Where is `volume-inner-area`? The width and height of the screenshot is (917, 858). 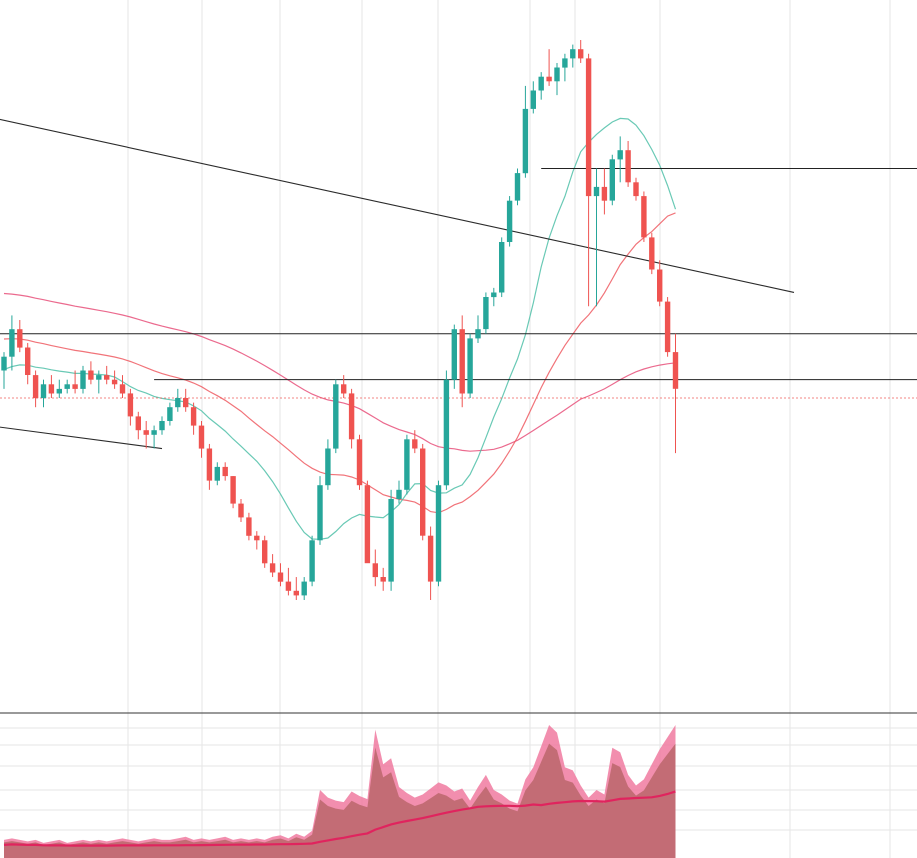 volume-inner-area is located at coordinates (340, 800).